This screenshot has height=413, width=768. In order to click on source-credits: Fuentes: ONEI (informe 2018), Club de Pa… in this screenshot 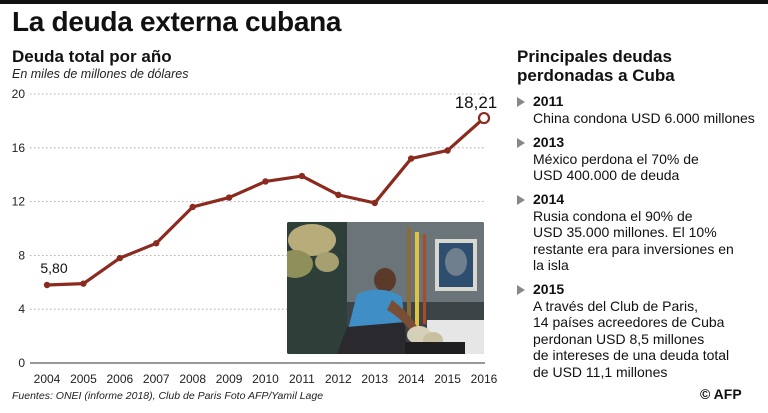, I will do `click(168, 396)`.